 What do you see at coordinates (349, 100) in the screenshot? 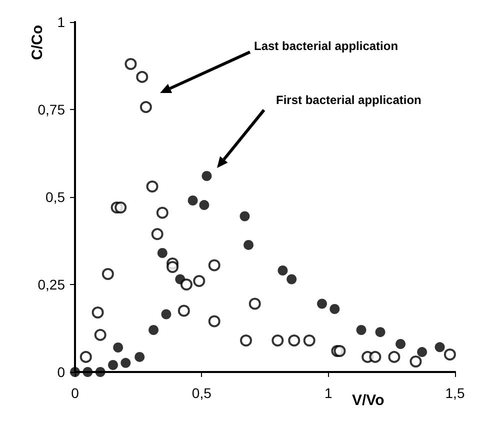
I see `annotation: First bacterial application` at bounding box center [349, 100].